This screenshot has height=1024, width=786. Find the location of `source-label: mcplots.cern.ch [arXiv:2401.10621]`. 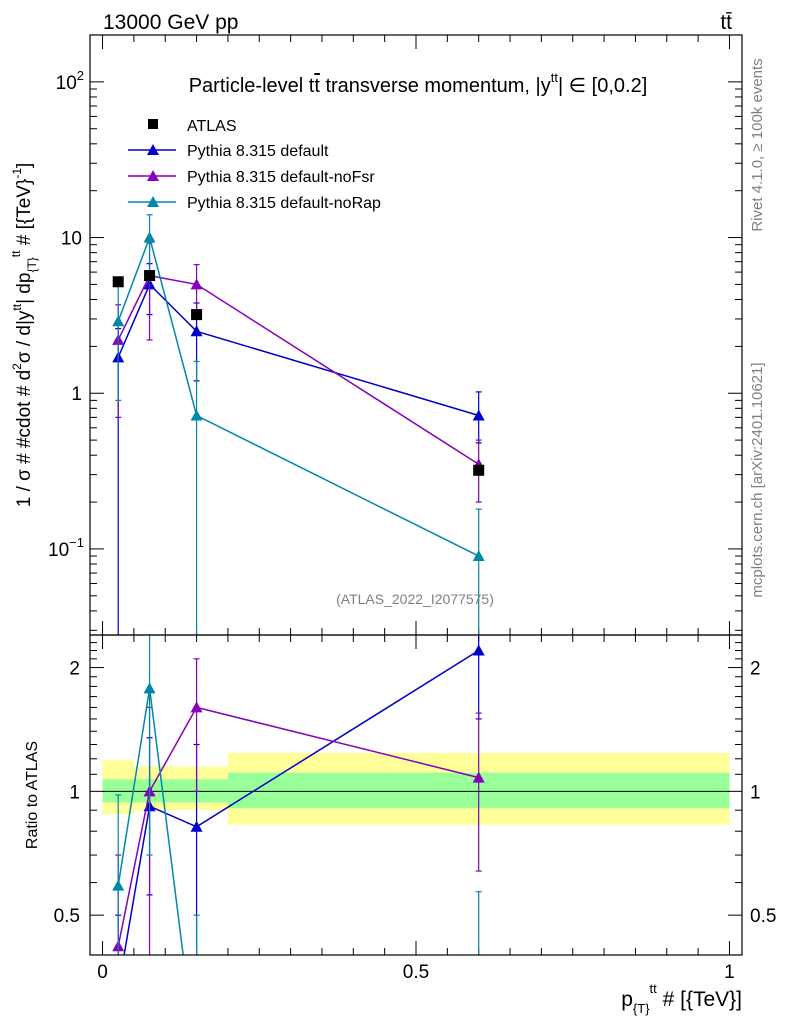

source-label: mcplots.cern.ch [arXiv:2401.10621] is located at coordinates (757, 479).